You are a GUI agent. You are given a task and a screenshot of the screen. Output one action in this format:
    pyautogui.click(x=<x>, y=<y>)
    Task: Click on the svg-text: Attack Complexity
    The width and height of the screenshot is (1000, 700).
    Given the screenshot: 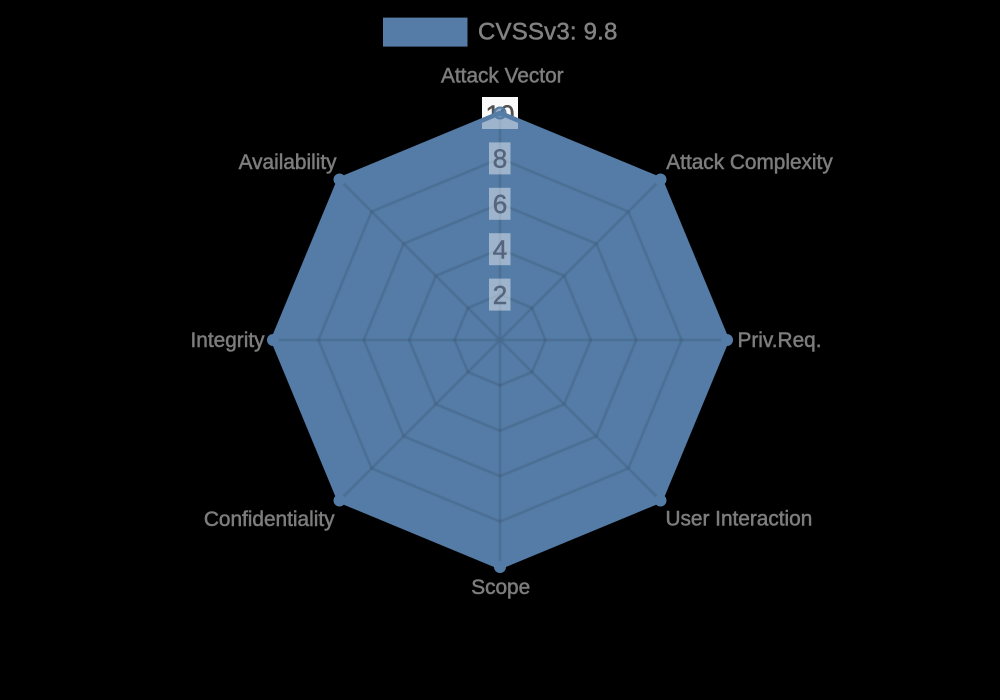 What is the action you would take?
    pyautogui.click(x=749, y=162)
    